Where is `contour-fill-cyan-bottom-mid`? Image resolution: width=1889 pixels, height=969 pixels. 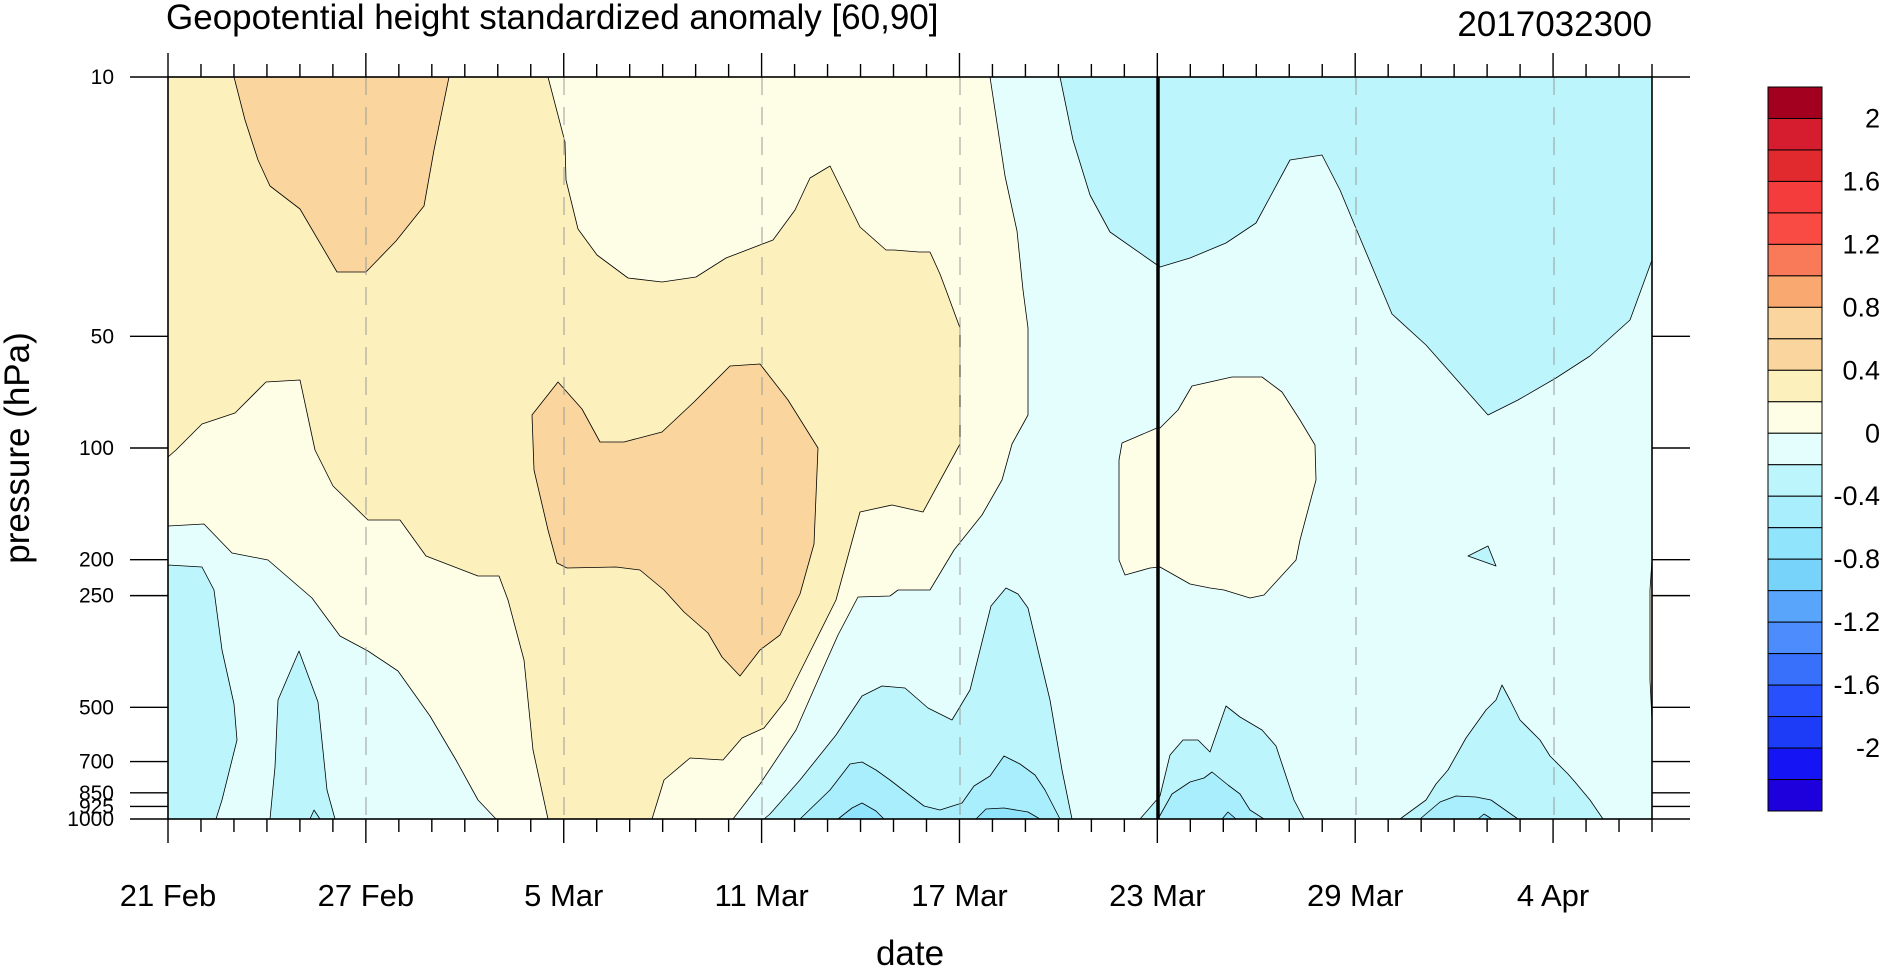
contour-fill-cyan-bottom-mid is located at coordinates (918, 703).